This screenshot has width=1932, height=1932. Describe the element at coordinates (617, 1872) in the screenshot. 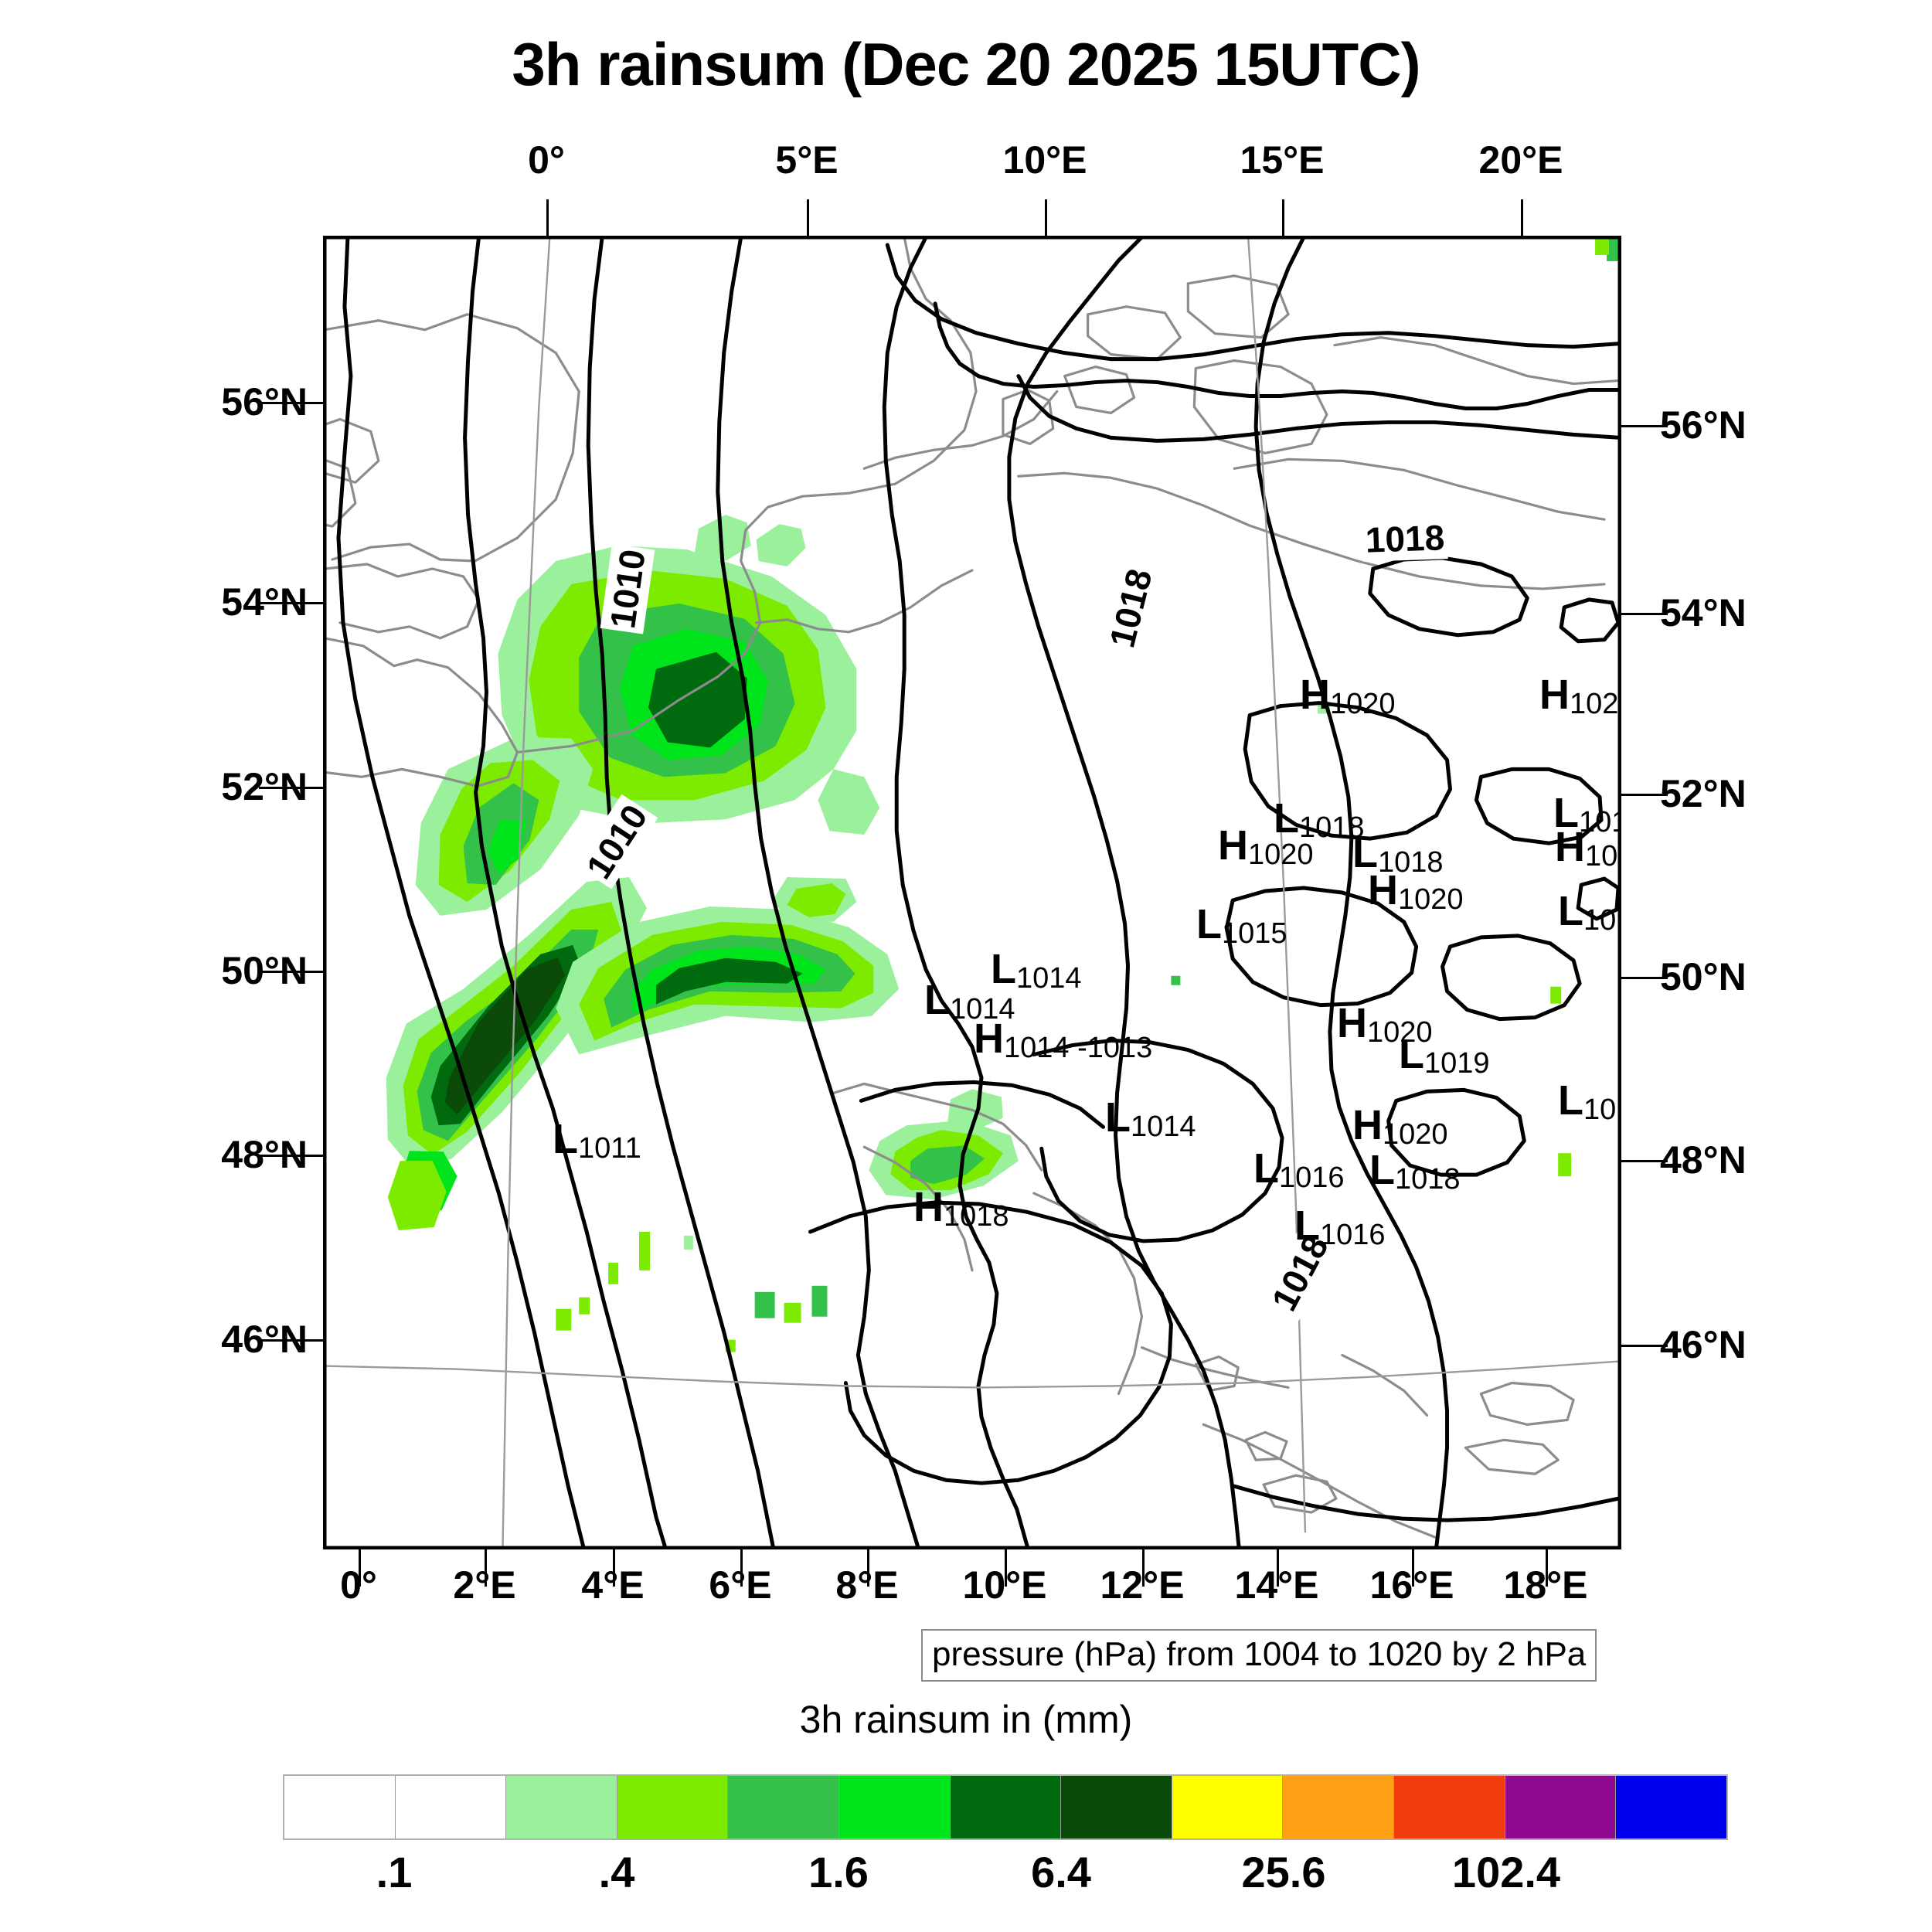

I see `colorbar-tick-1: .4` at that location.